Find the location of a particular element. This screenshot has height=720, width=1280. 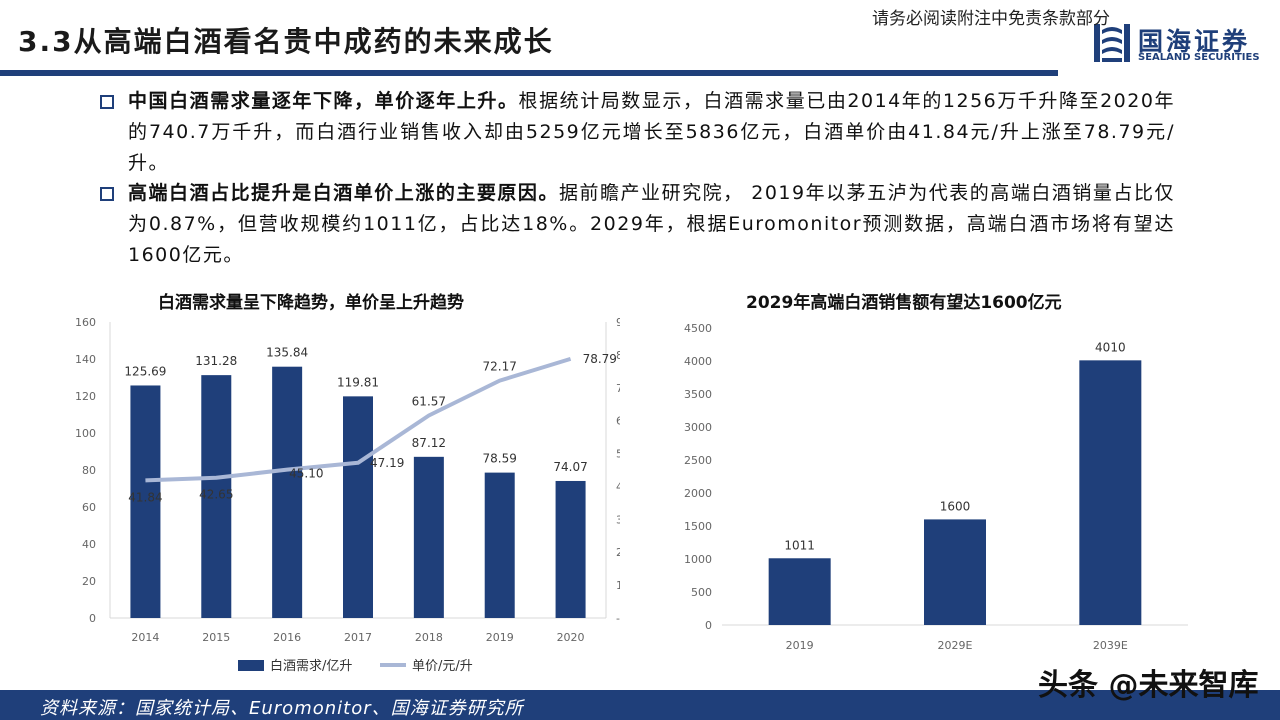

price-point-label: 78.79 is located at coordinates (600, 359).